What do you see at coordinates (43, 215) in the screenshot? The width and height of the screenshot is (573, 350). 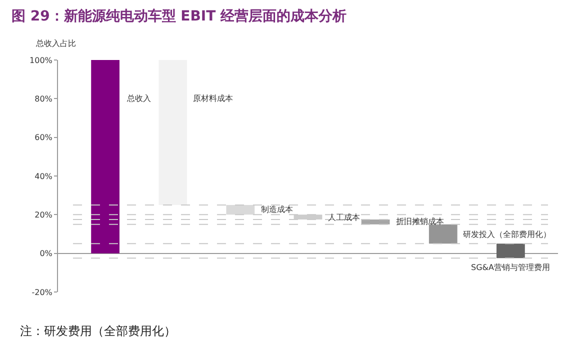 I see `y-tick-label: 20%` at bounding box center [43, 215].